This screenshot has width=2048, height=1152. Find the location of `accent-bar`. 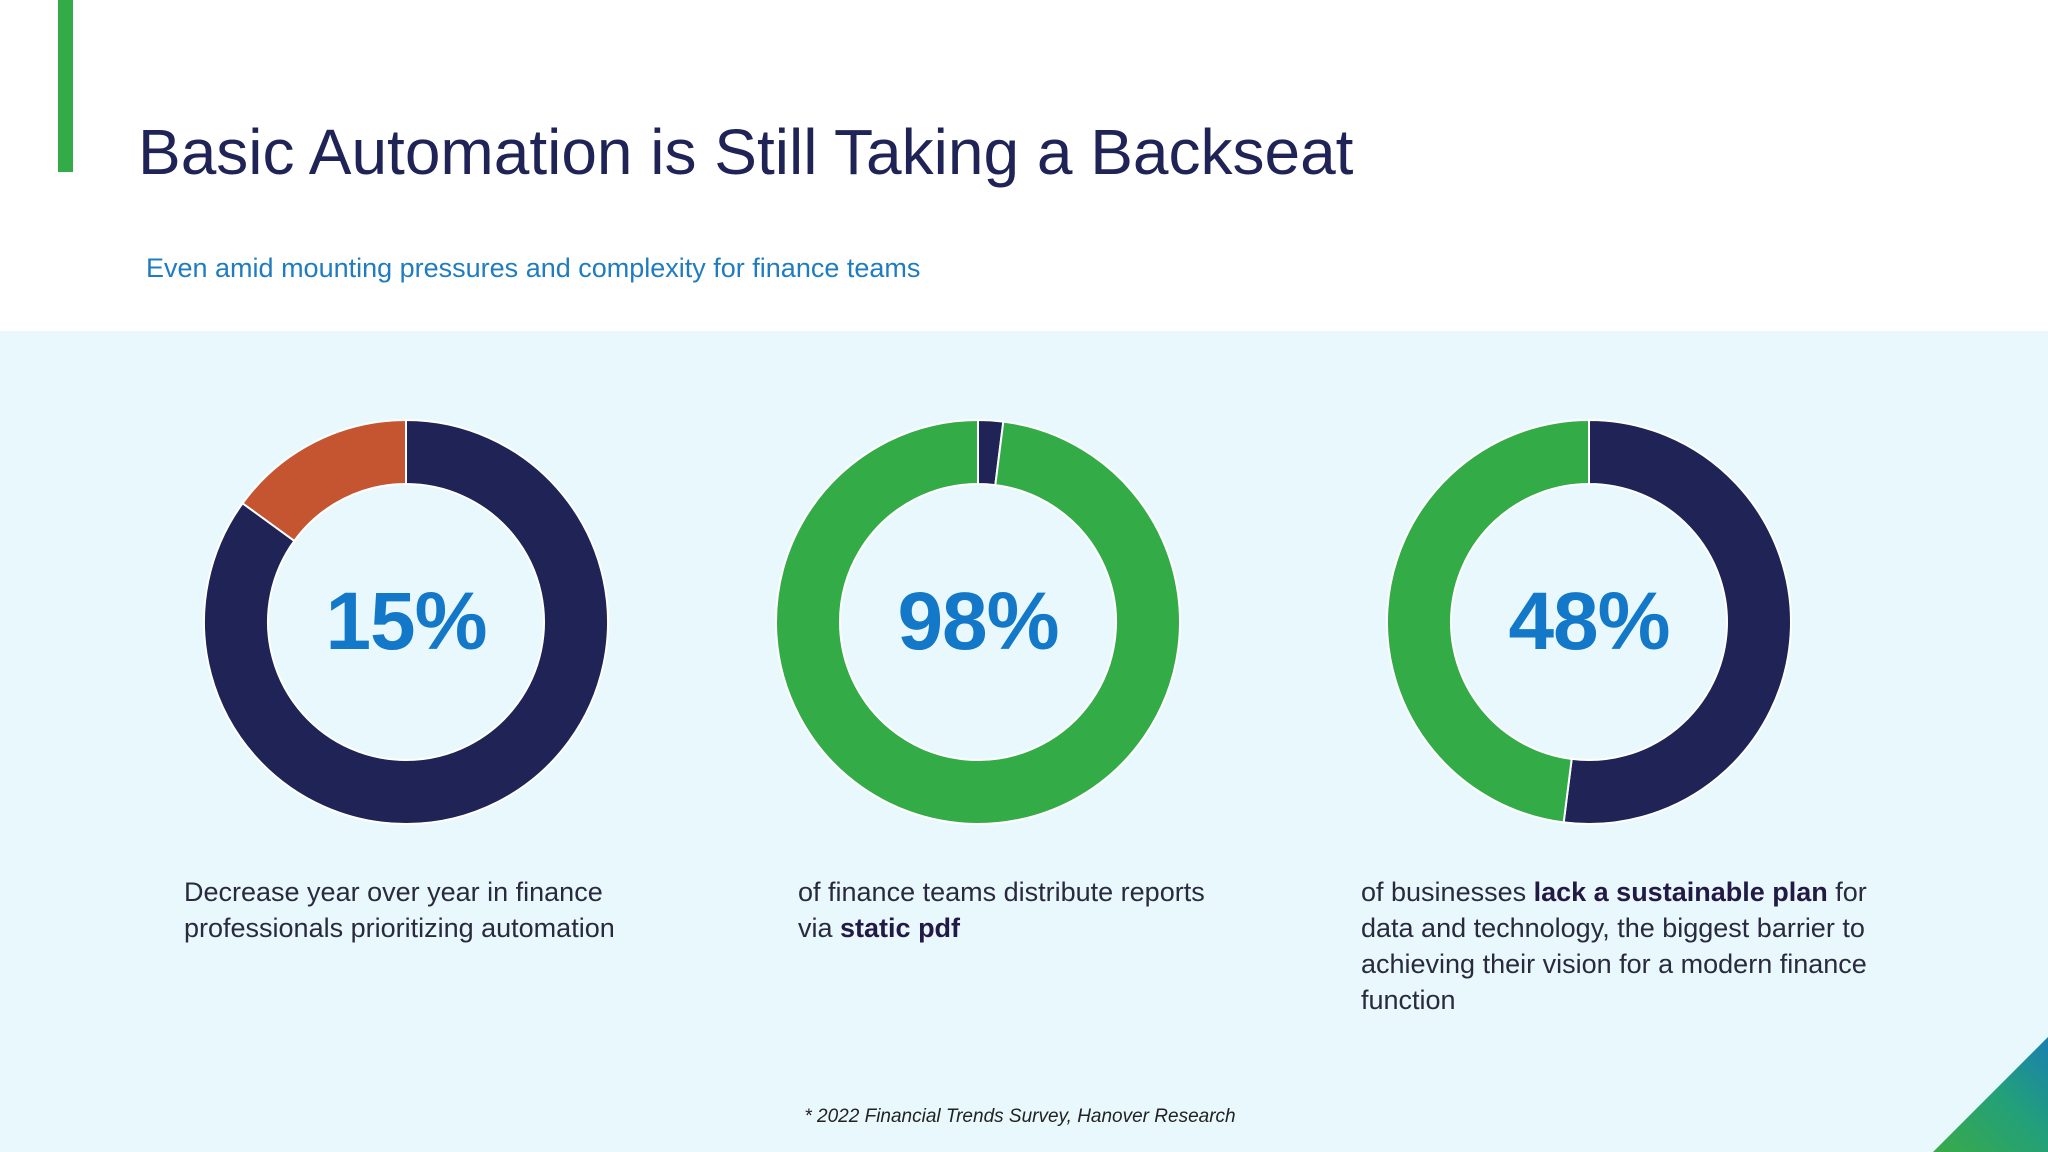

accent-bar is located at coordinates (65, 86).